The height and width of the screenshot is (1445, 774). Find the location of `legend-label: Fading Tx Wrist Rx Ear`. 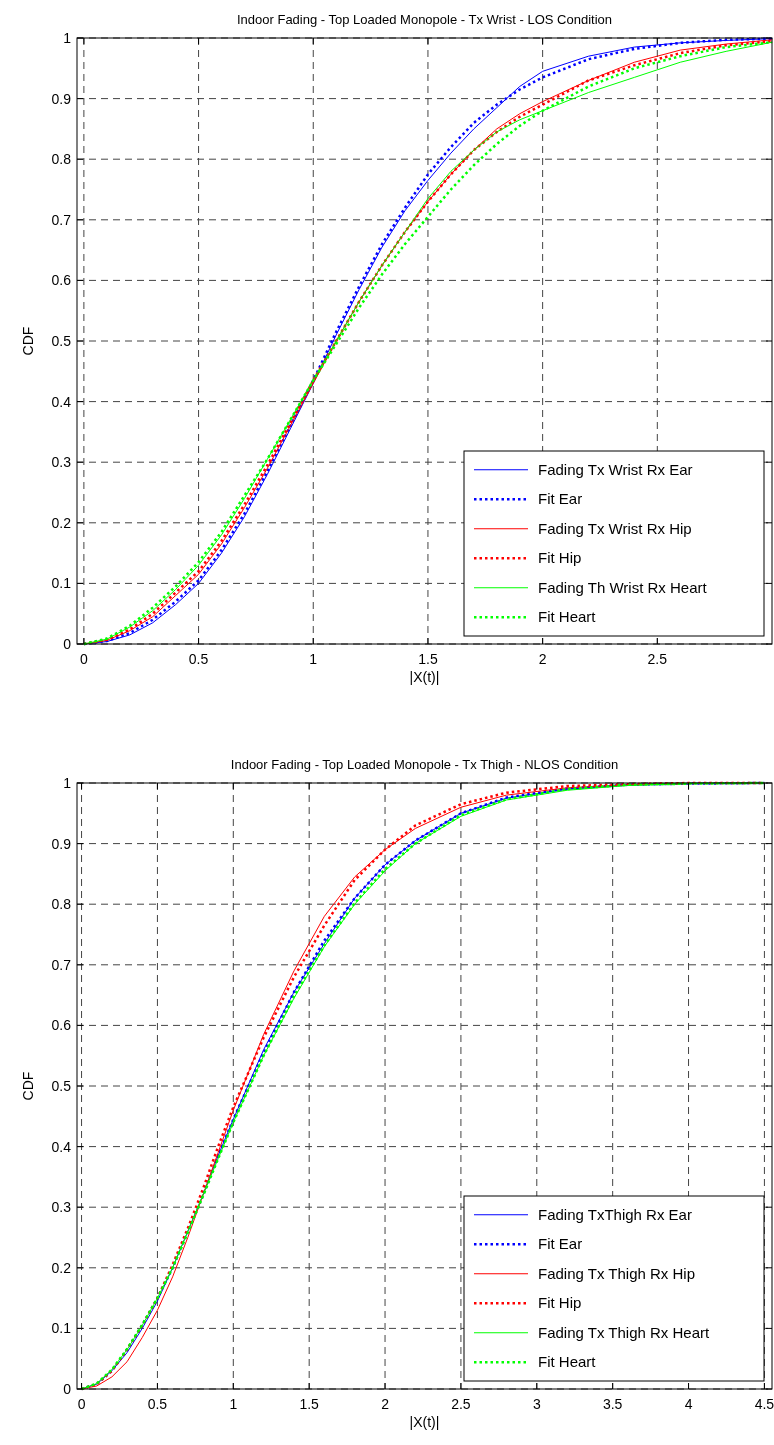

legend-label: Fading Tx Wrist Rx Ear is located at coordinates (615, 469).